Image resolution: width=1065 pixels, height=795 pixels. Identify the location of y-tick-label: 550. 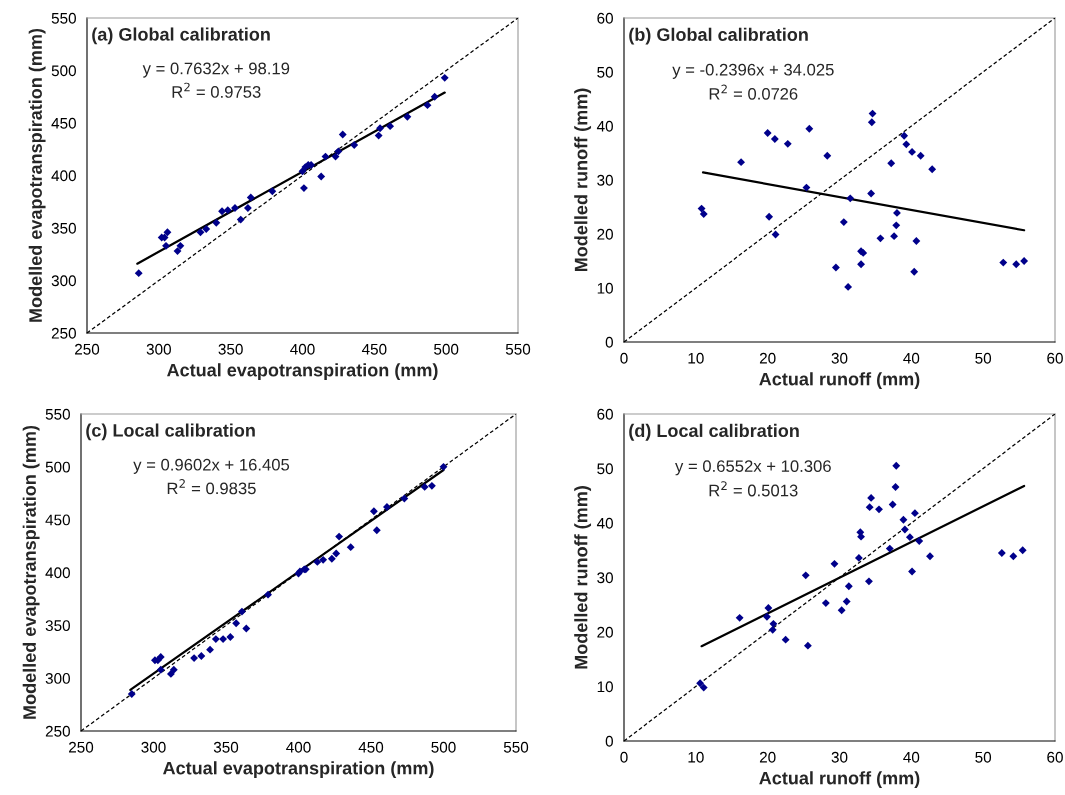
(63, 18).